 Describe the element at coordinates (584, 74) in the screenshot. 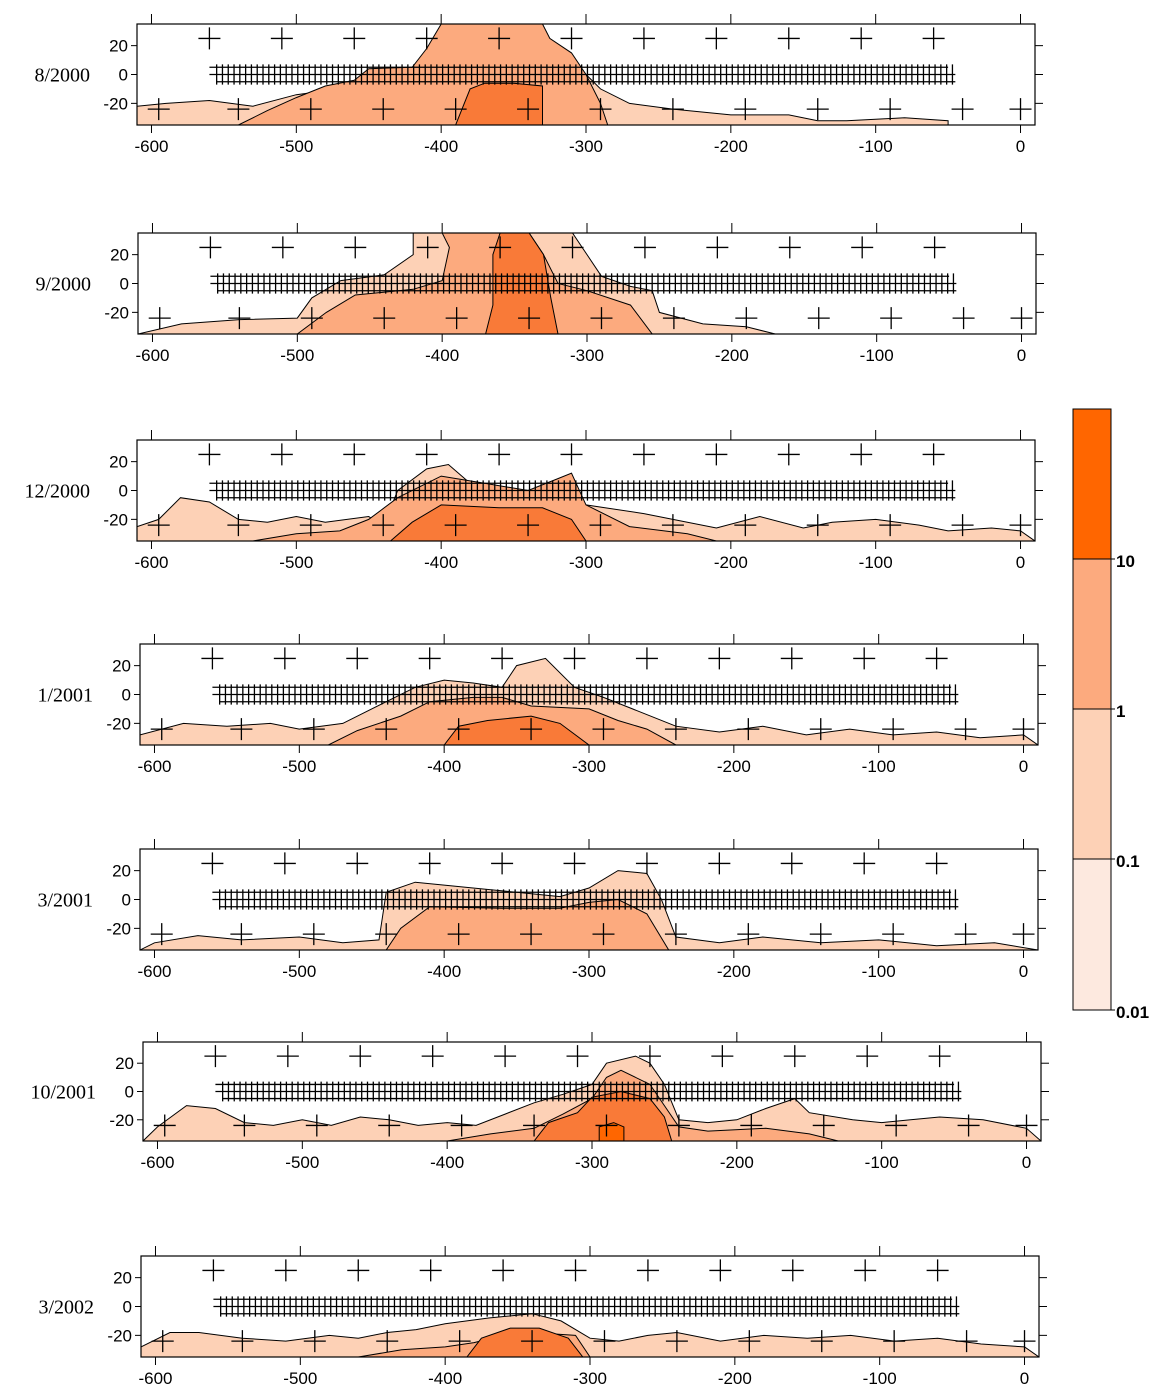

I see `plot-area` at that location.